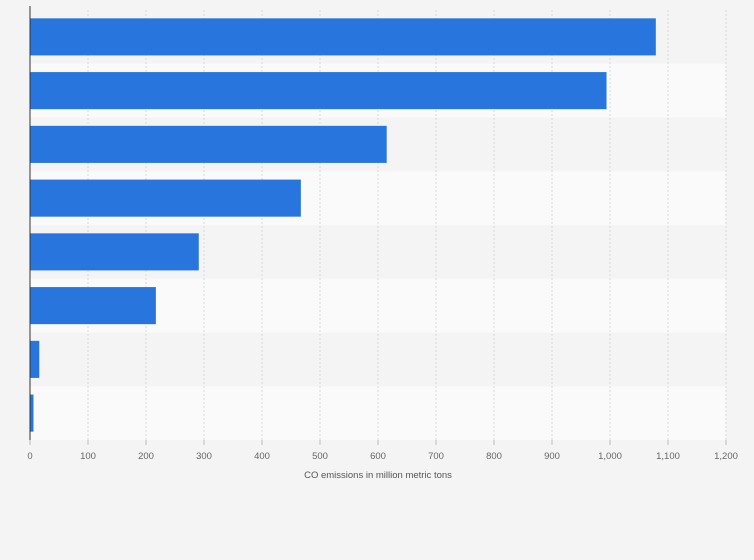 The width and height of the screenshot is (754, 560). I want to click on x-tick-label: 400, so click(262, 456).